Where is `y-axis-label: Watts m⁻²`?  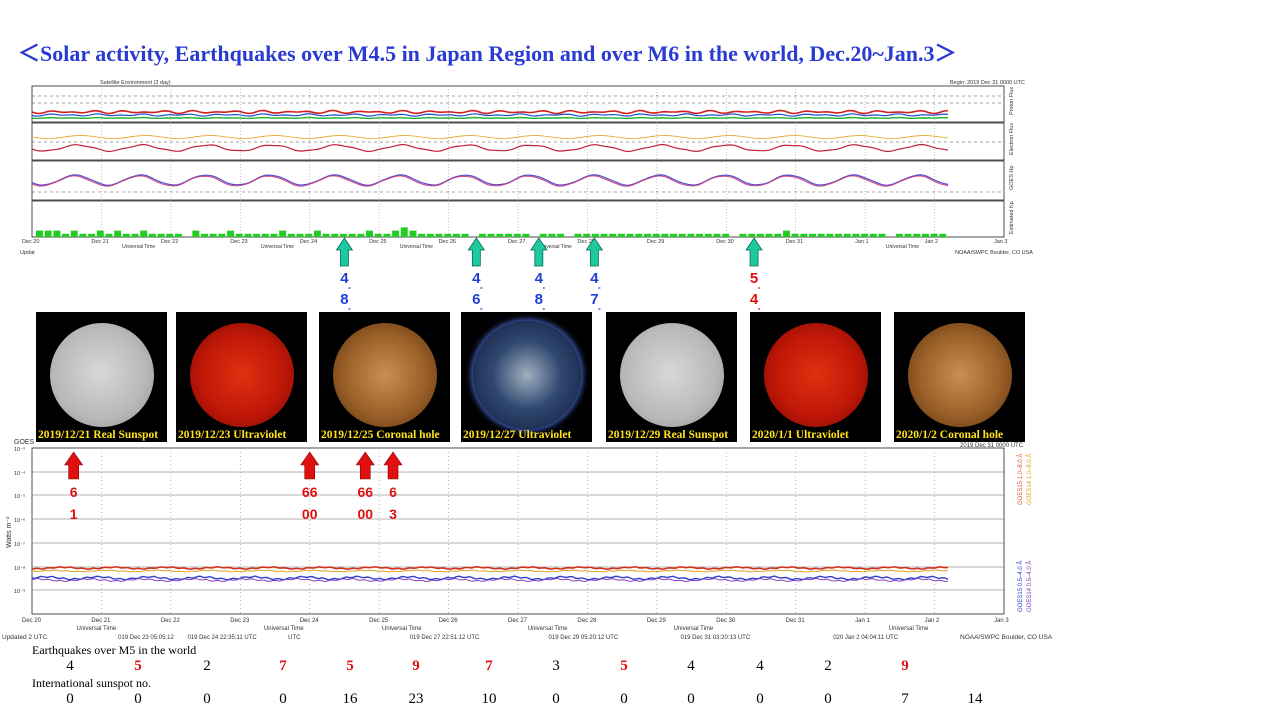 y-axis-label: Watts m⁻² is located at coordinates (9, 532).